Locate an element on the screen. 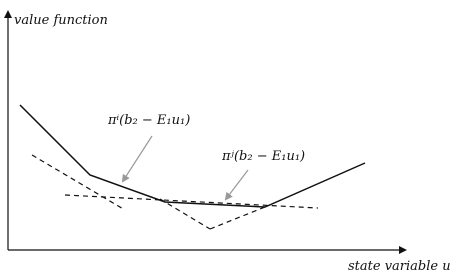  annotation-label: πⁱ(b₂ − E₁u₁) is located at coordinates (148, 120).